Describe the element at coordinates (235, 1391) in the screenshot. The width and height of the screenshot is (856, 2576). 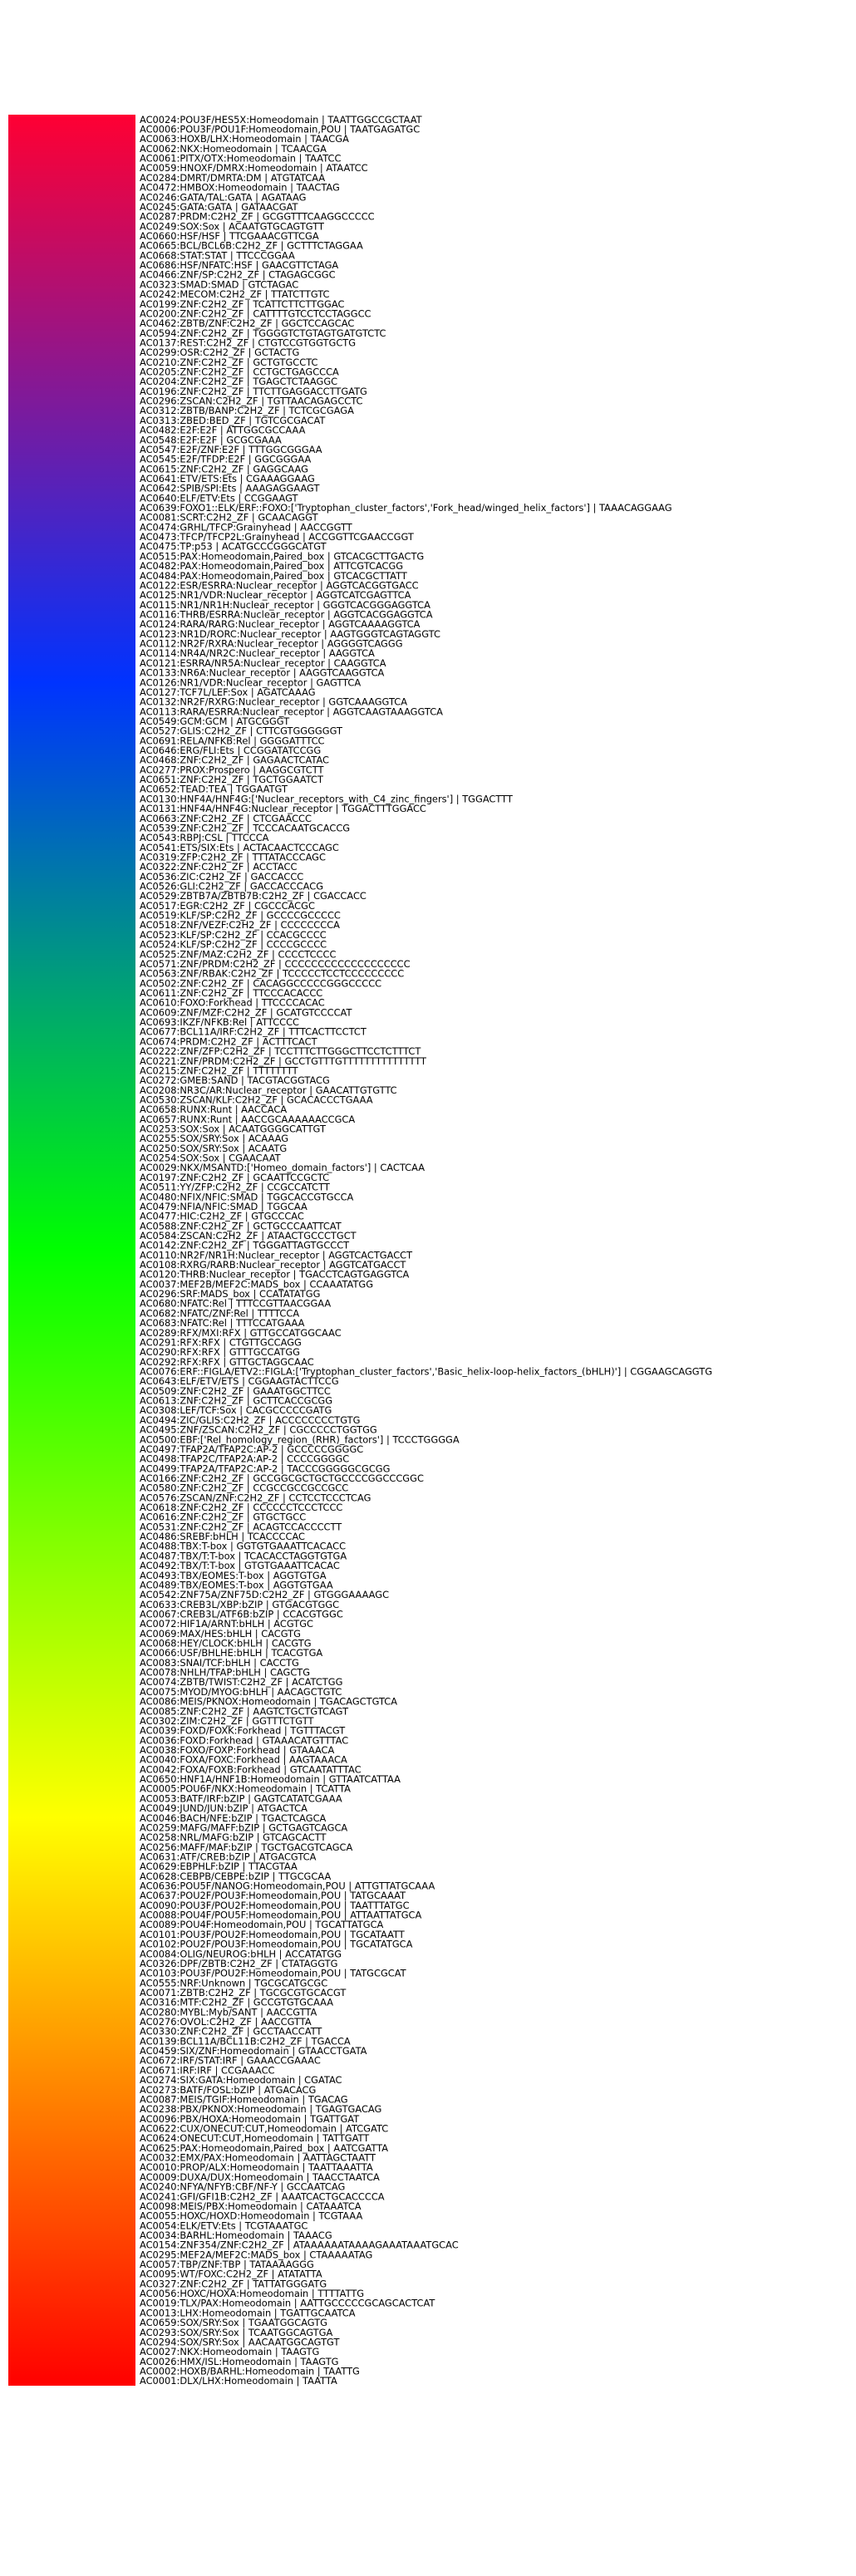
I see `row-label: AC0509:ZNF:C2H2_ZF | GAAATGGCTTCC` at that location.